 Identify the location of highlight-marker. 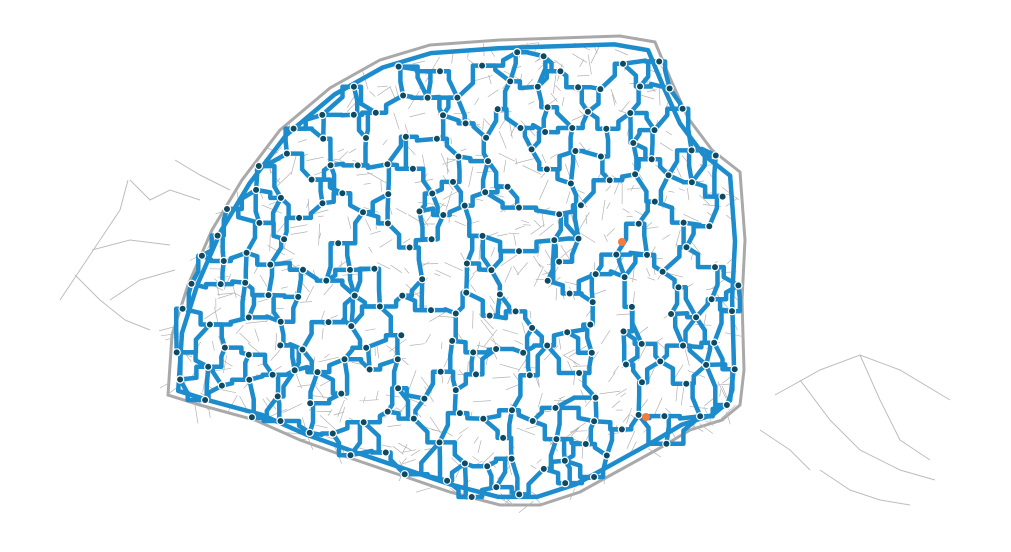
(646, 417).